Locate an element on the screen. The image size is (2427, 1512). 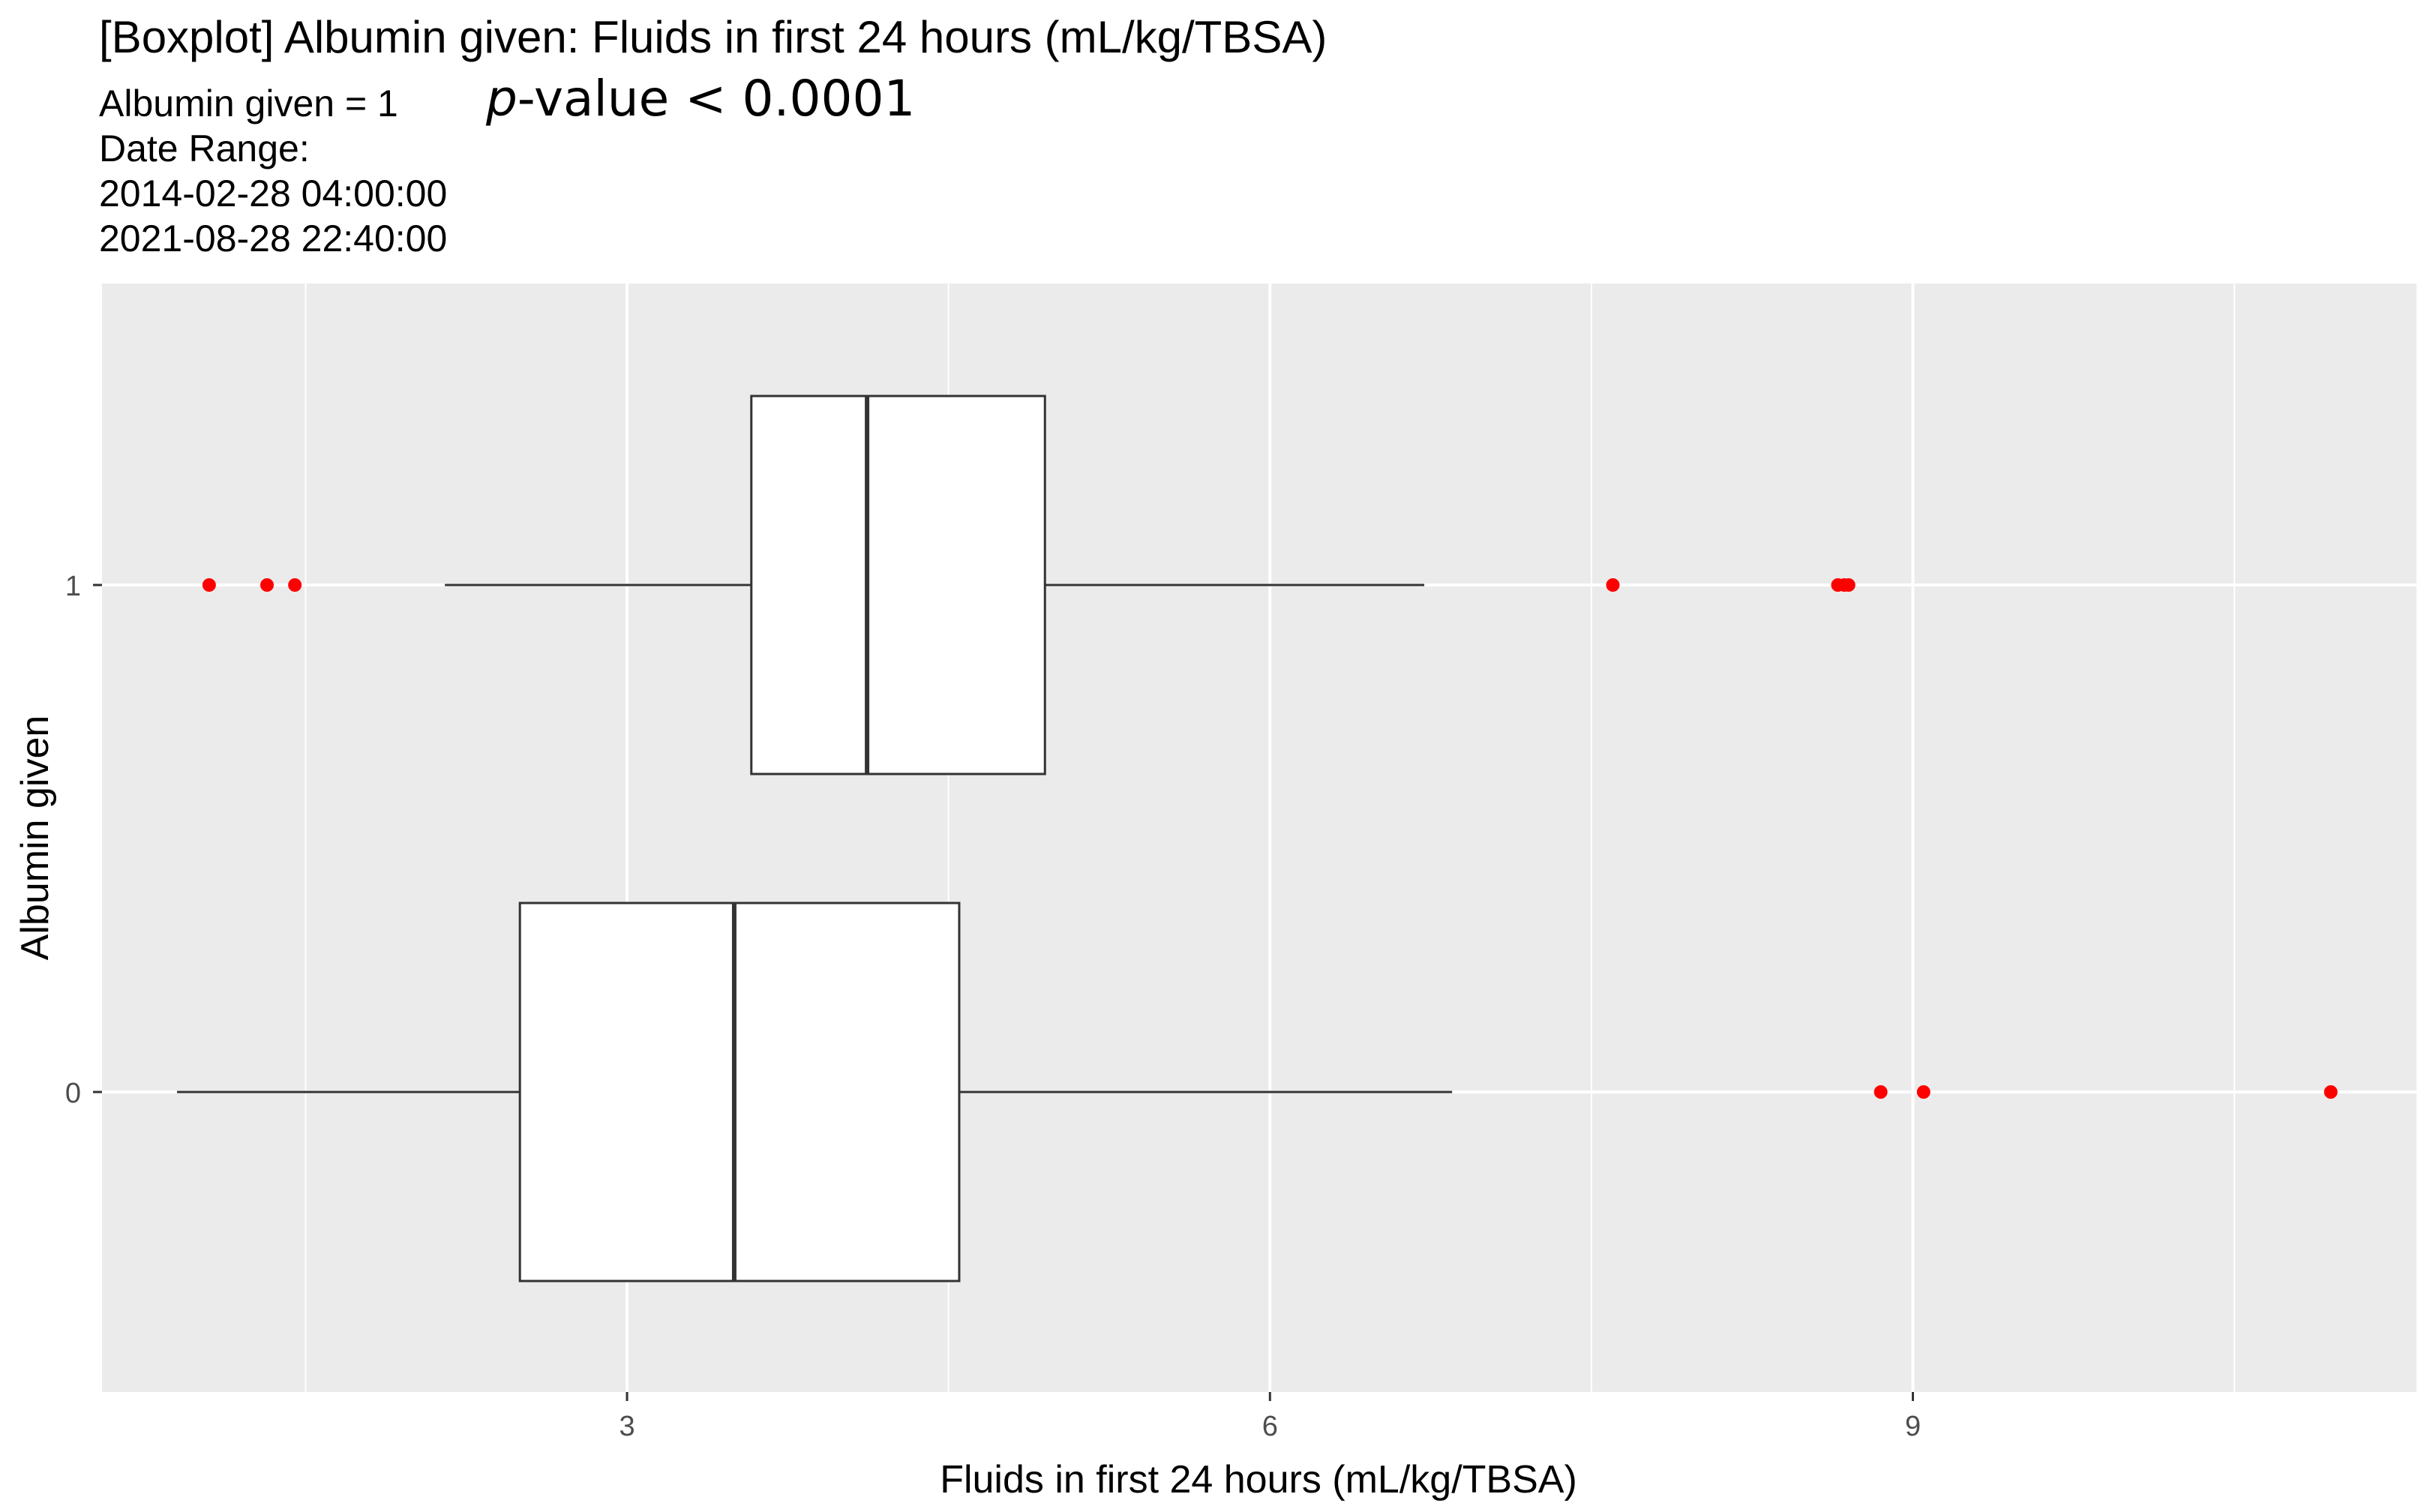
x-tick-label: 9 is located at coordinates (1913, 1426).